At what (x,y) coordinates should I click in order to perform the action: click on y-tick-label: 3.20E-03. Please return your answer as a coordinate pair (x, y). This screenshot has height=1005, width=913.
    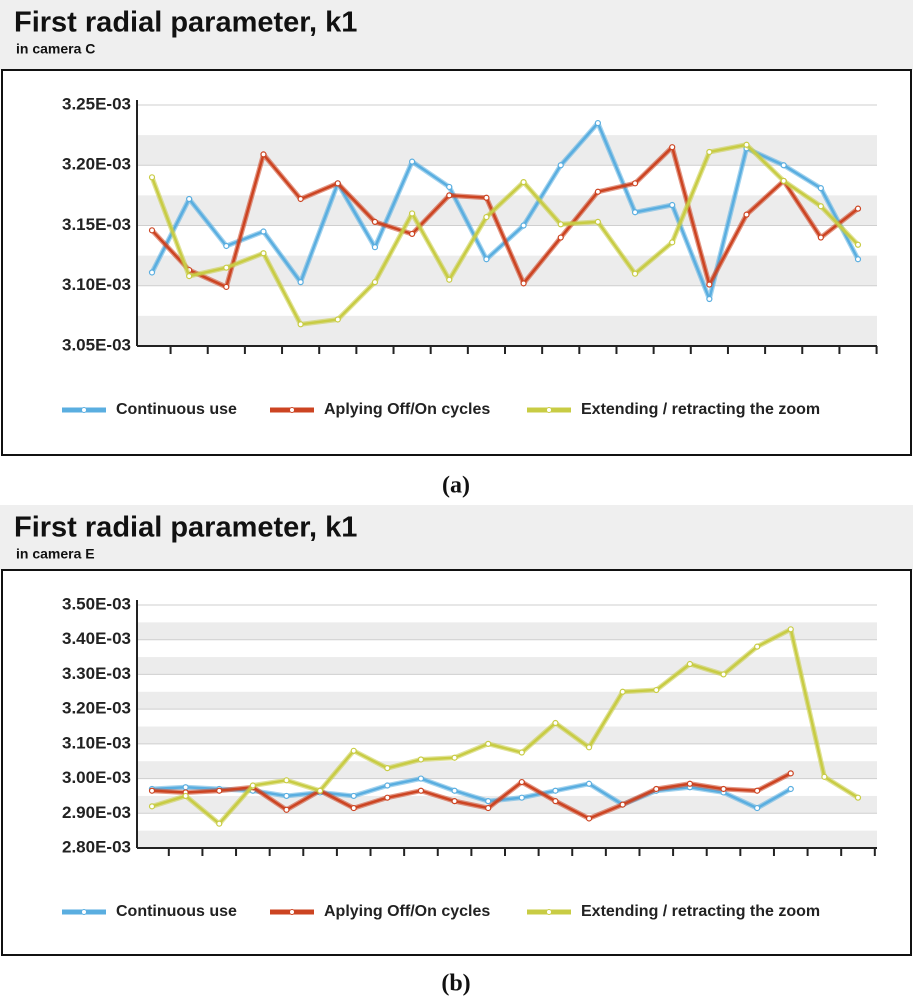
    Looking at the image, I should click on (96, 708).